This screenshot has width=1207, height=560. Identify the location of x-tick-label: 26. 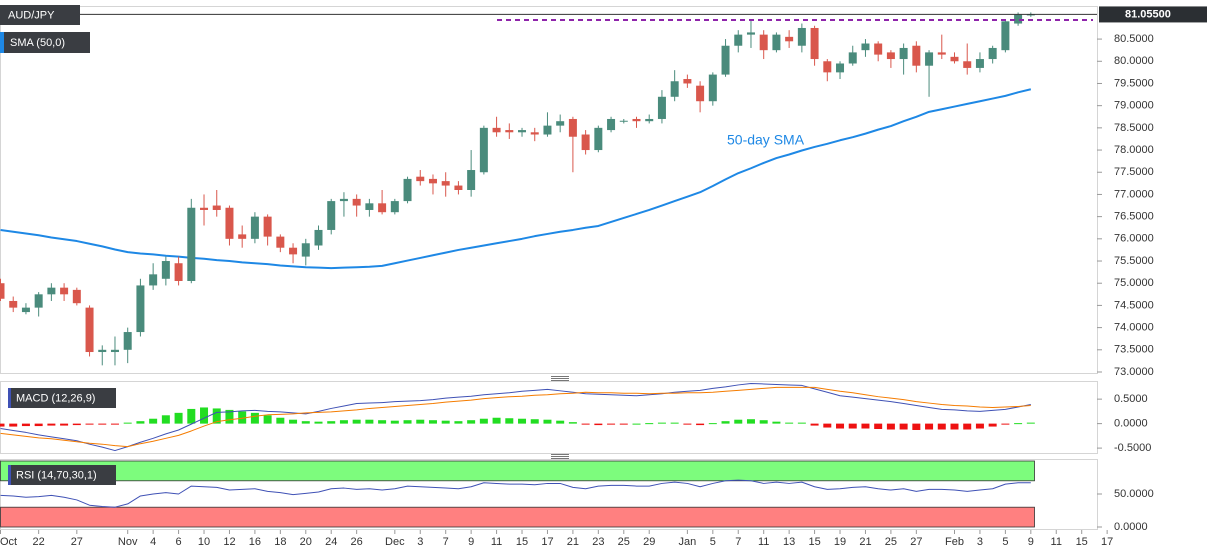
(357, 542).